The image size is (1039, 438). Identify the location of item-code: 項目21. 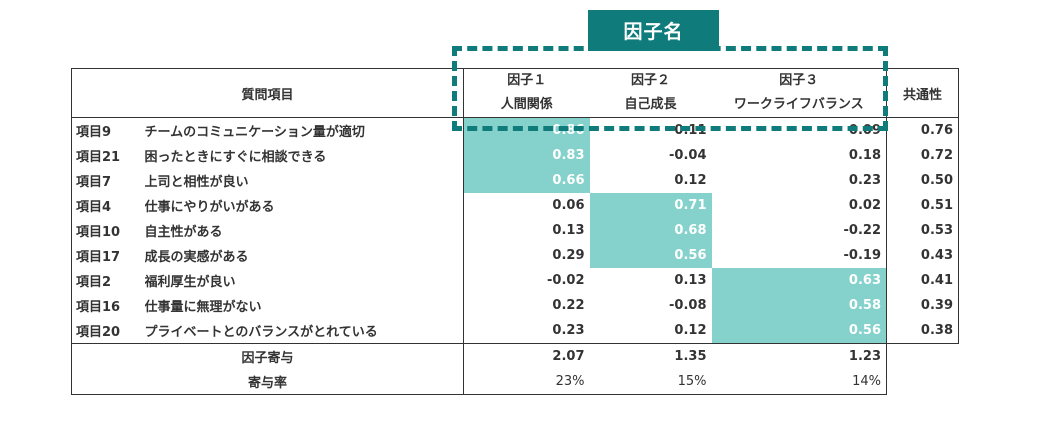
(108, 155).